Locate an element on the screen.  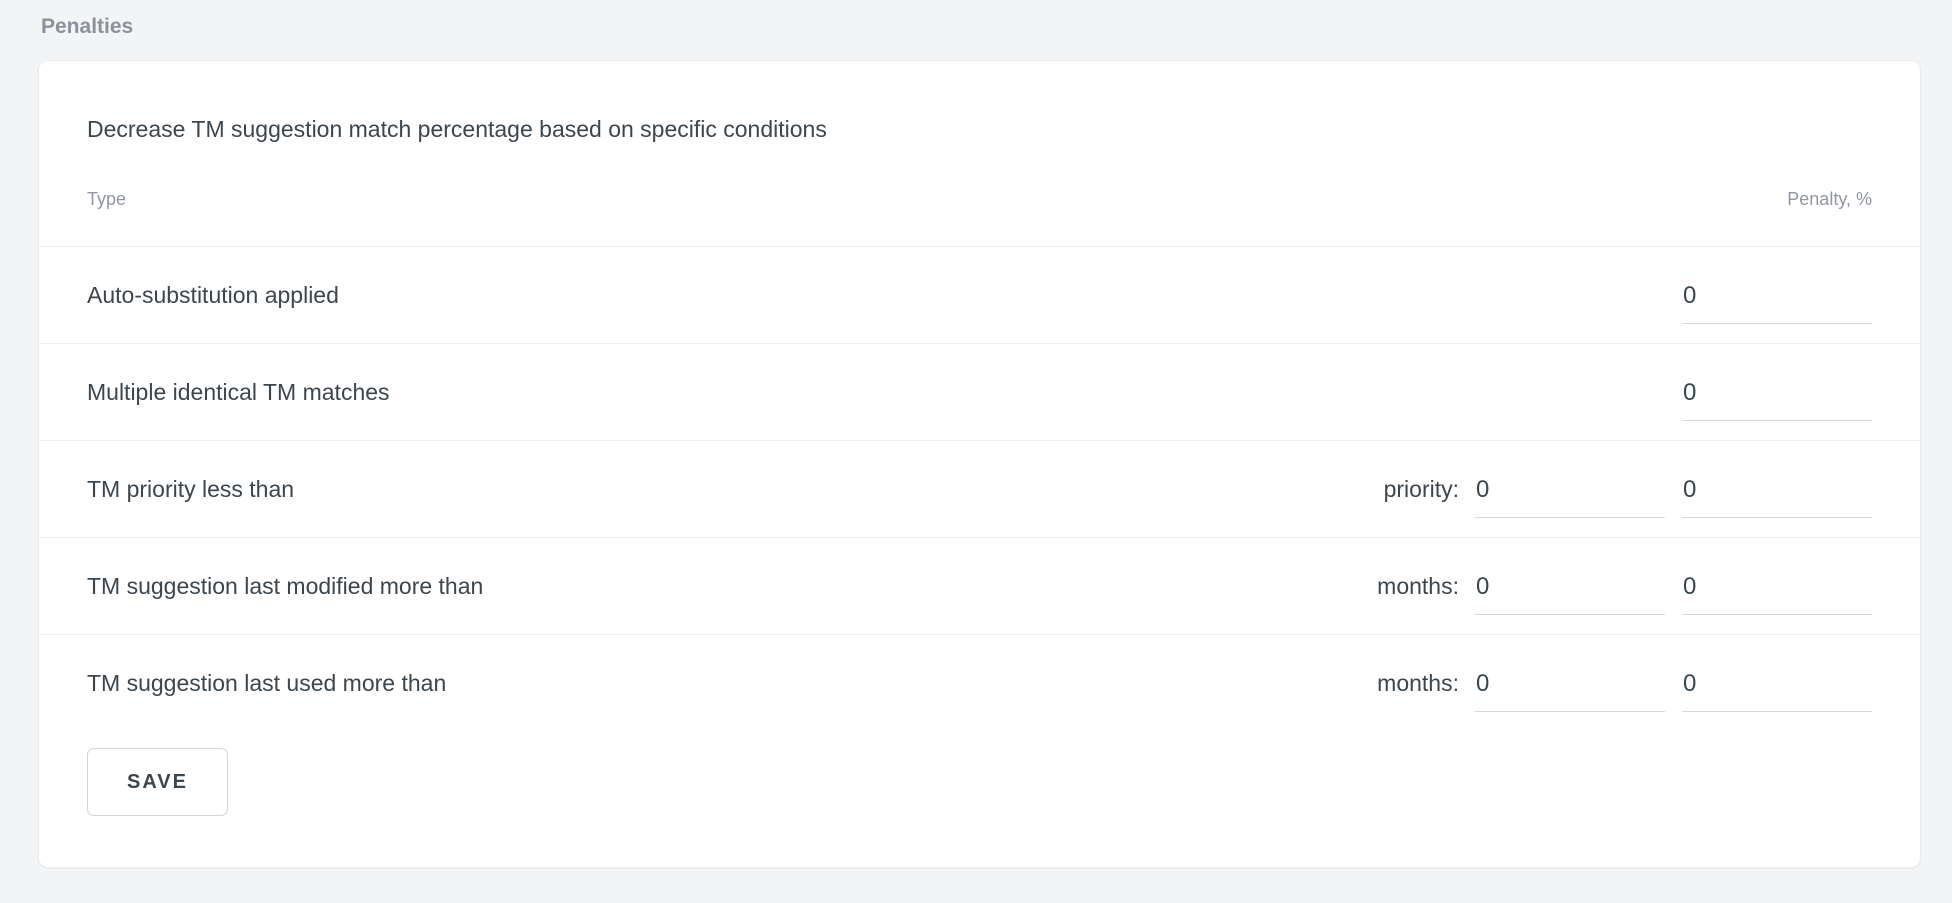
penalty-type-label: Auto-substitution applied is located at coordinates (213, 294).